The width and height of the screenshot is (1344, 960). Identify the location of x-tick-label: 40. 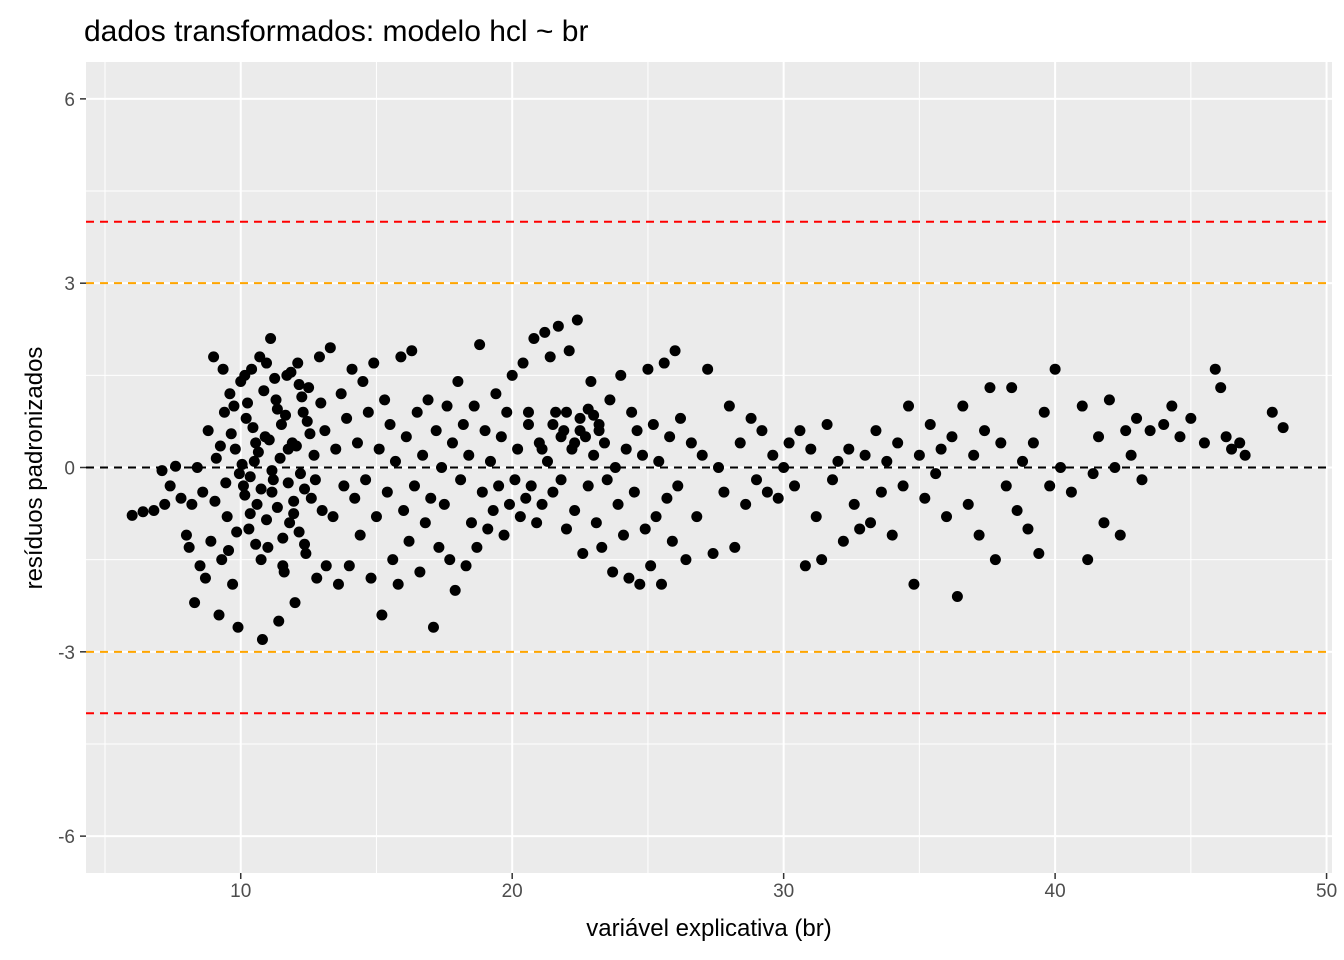
(1055, 891).